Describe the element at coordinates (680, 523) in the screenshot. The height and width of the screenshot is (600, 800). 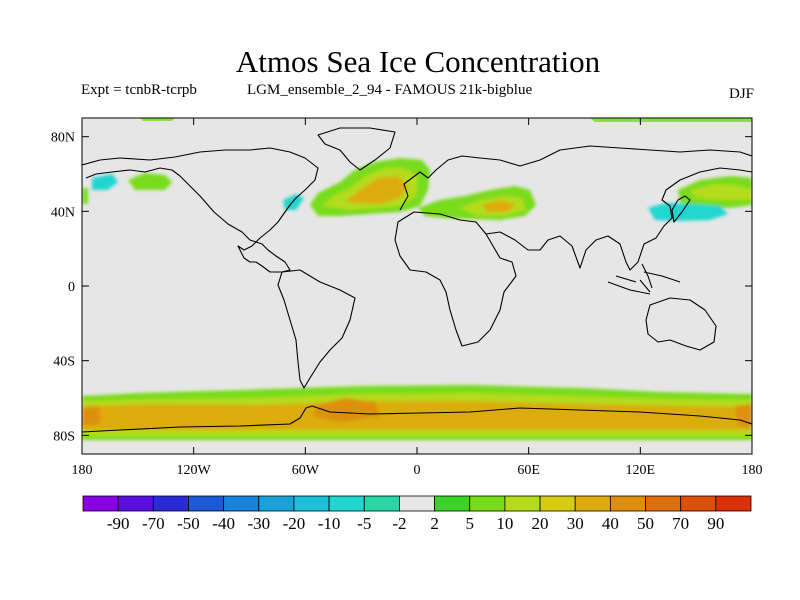
I see `colorbar-label: 70` at that location.